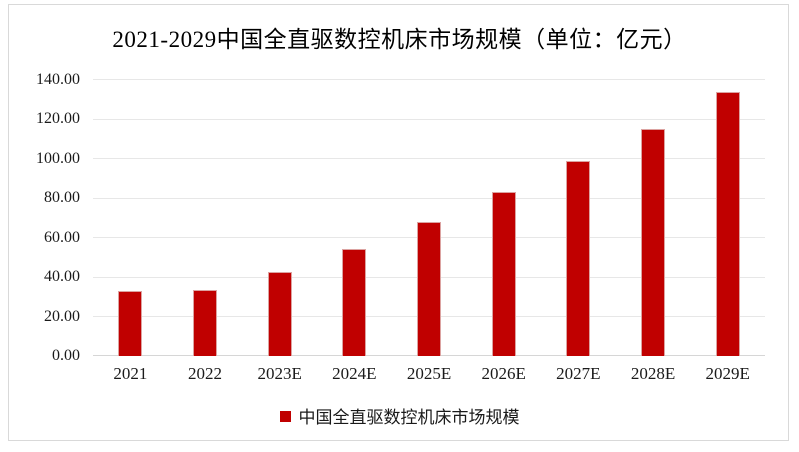 This screenshot has height=452, width=799. I want to click on y-axis-tick-label: 140.00, so click(58, 79).